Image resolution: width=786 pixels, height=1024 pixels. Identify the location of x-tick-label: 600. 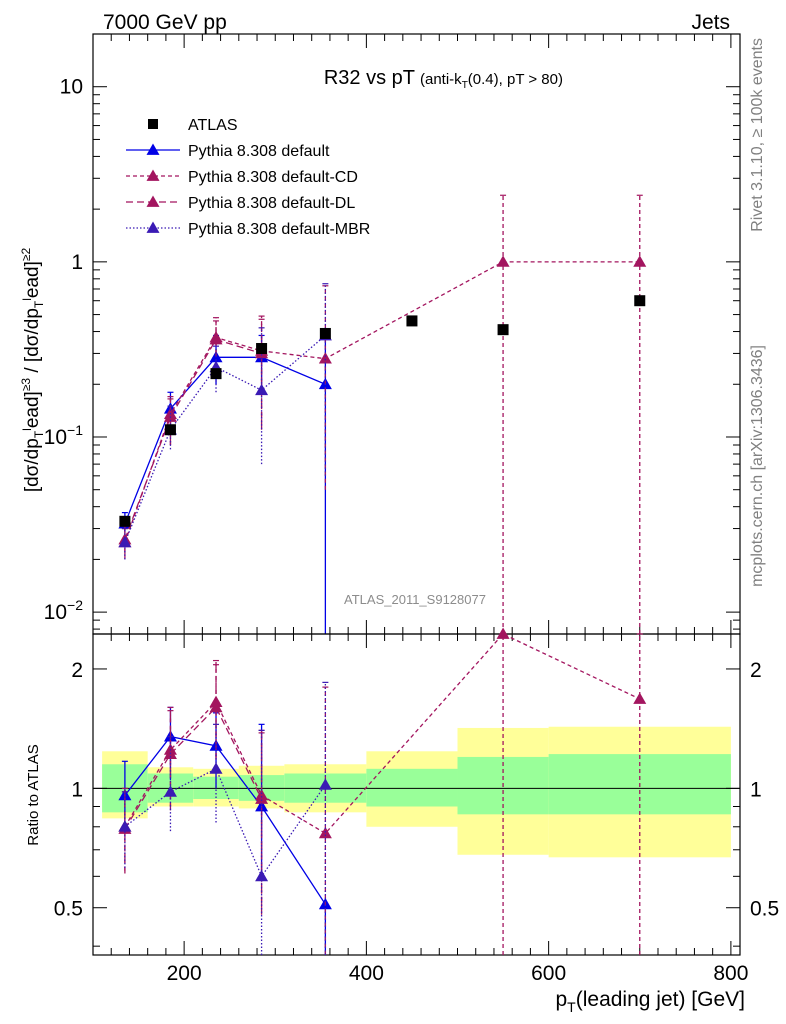
(548, 973).